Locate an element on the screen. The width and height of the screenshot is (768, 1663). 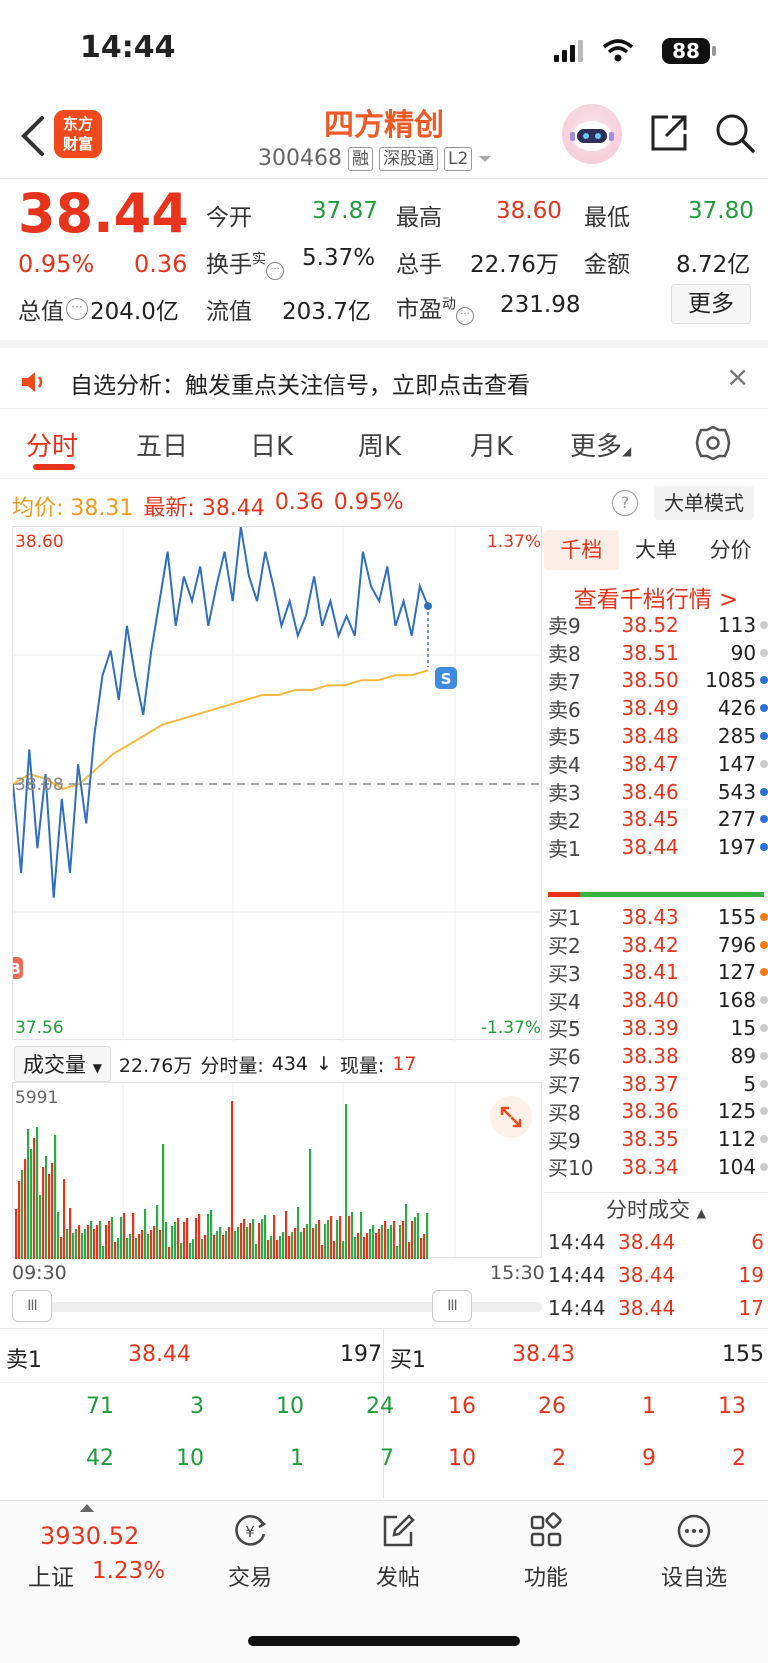
level-price: 38.36 is located at coordinates (650, 1111).